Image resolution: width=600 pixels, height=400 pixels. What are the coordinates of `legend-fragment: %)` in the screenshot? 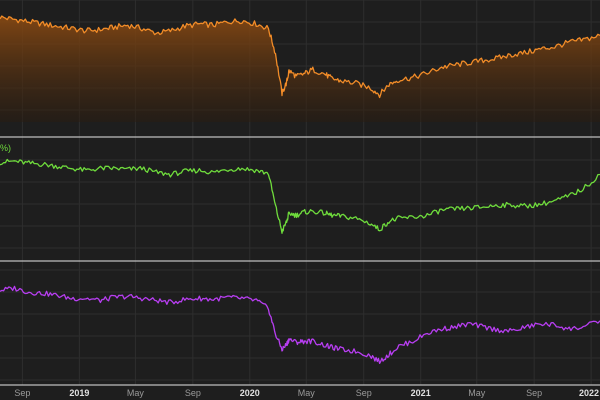 It's located at (5, 148).